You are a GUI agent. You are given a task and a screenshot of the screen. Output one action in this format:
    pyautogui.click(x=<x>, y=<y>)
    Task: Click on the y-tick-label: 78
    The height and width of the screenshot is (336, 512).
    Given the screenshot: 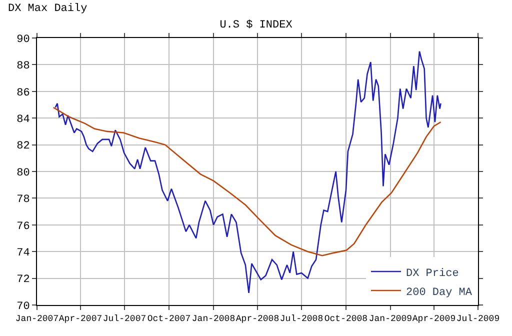 What is the action you would take?
    pyautogui.click(x=23, y=200)
    